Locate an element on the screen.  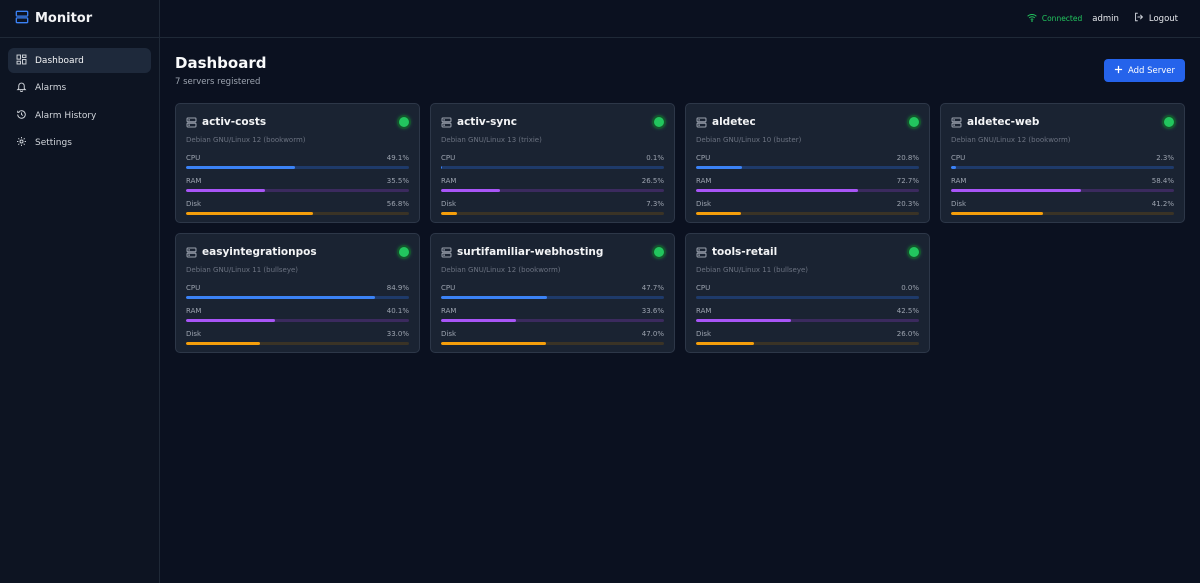
metric-ram: RAM 35.5% is located at coordinates (297, 184).